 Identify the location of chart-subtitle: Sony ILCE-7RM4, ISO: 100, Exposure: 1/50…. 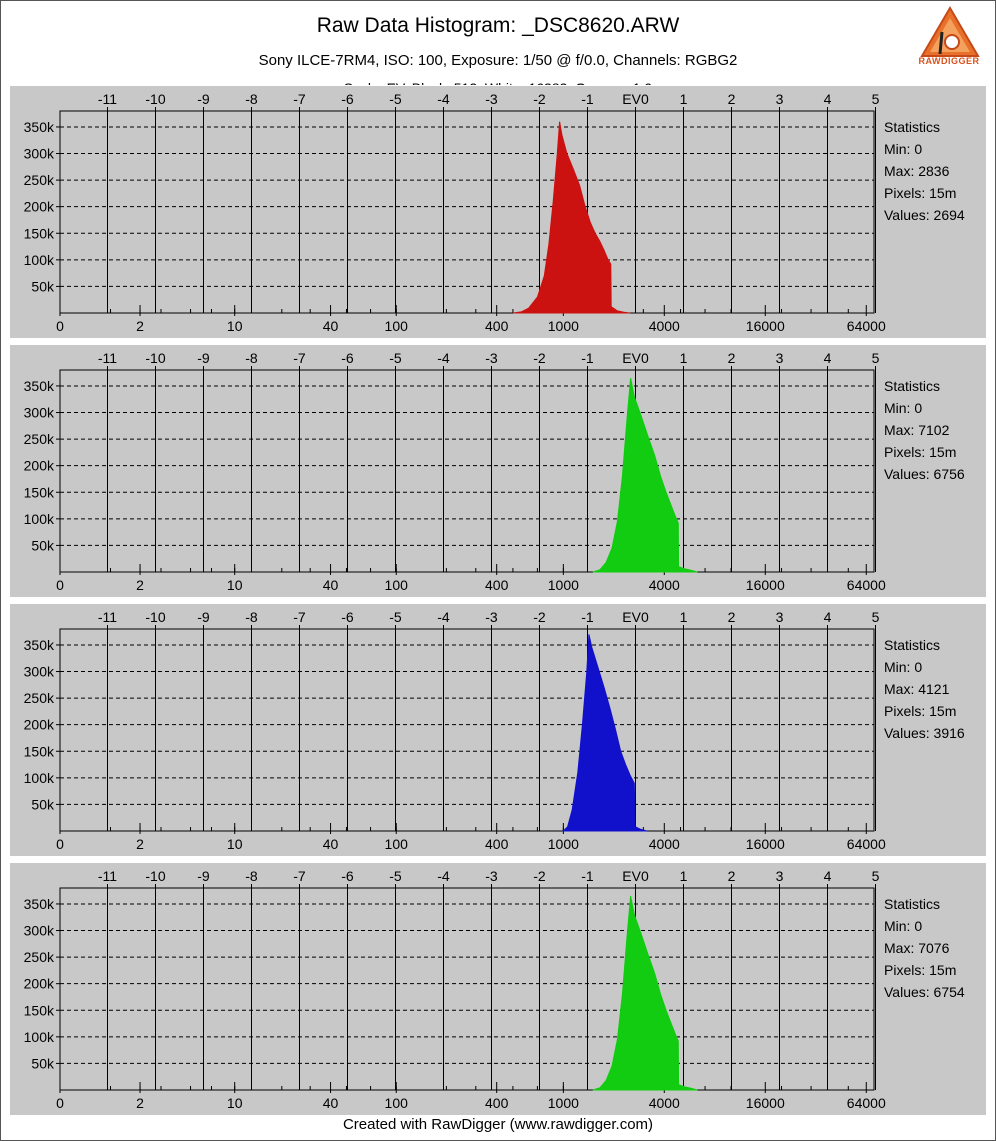
(498, 60).